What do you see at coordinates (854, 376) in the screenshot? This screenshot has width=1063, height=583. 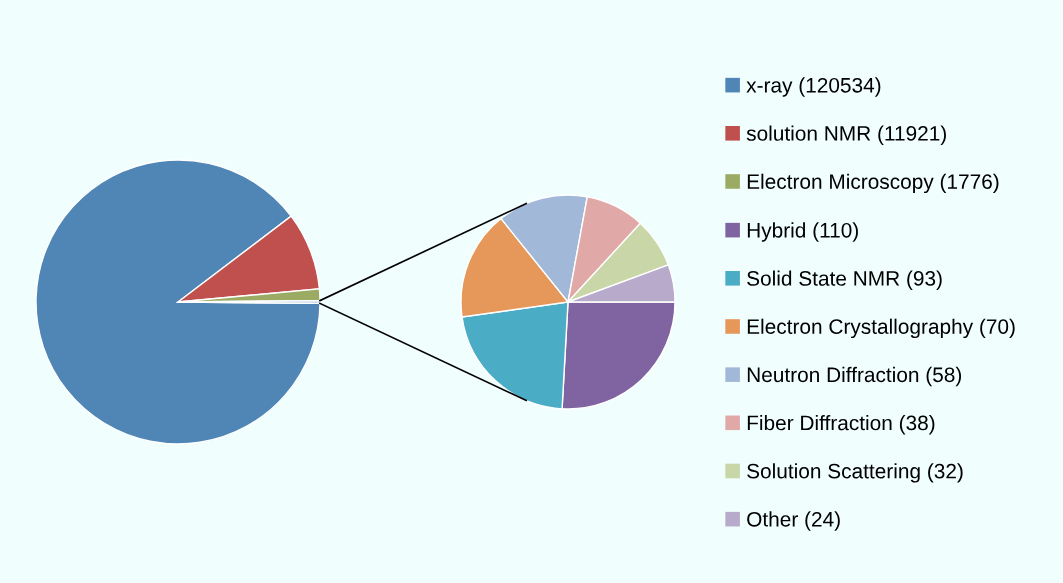 I see `legend-label: Neutron Diffraction (58)` at bounding box center [854, 376].